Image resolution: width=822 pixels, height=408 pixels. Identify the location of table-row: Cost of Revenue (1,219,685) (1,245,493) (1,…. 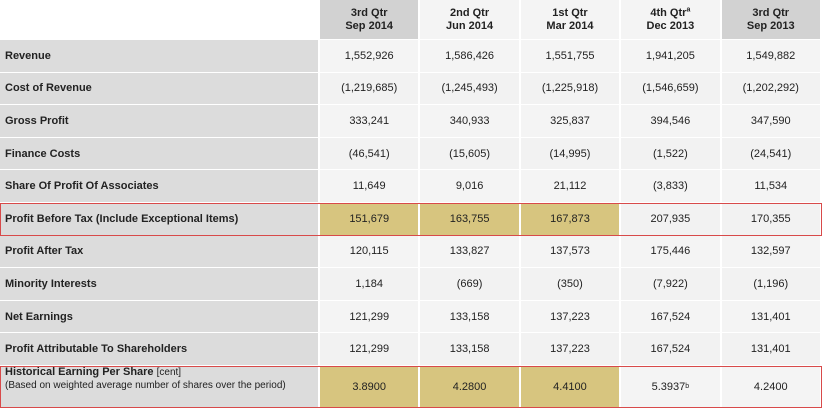
(411, 89).